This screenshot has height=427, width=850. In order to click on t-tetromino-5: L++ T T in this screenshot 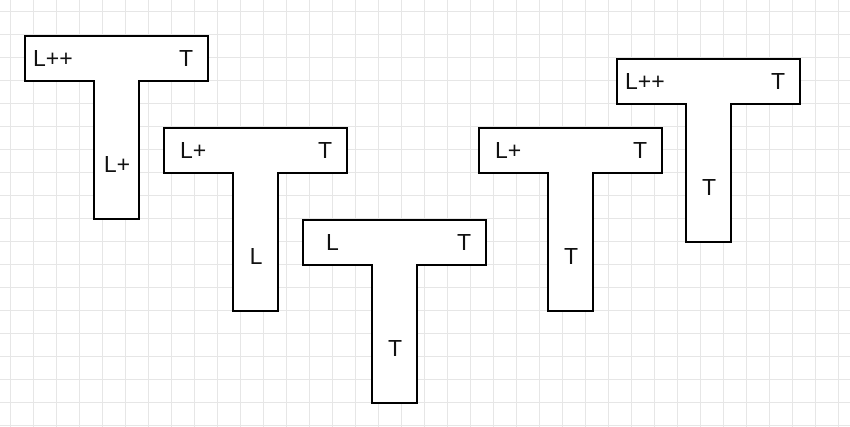, I will do `click(708, 150)`.